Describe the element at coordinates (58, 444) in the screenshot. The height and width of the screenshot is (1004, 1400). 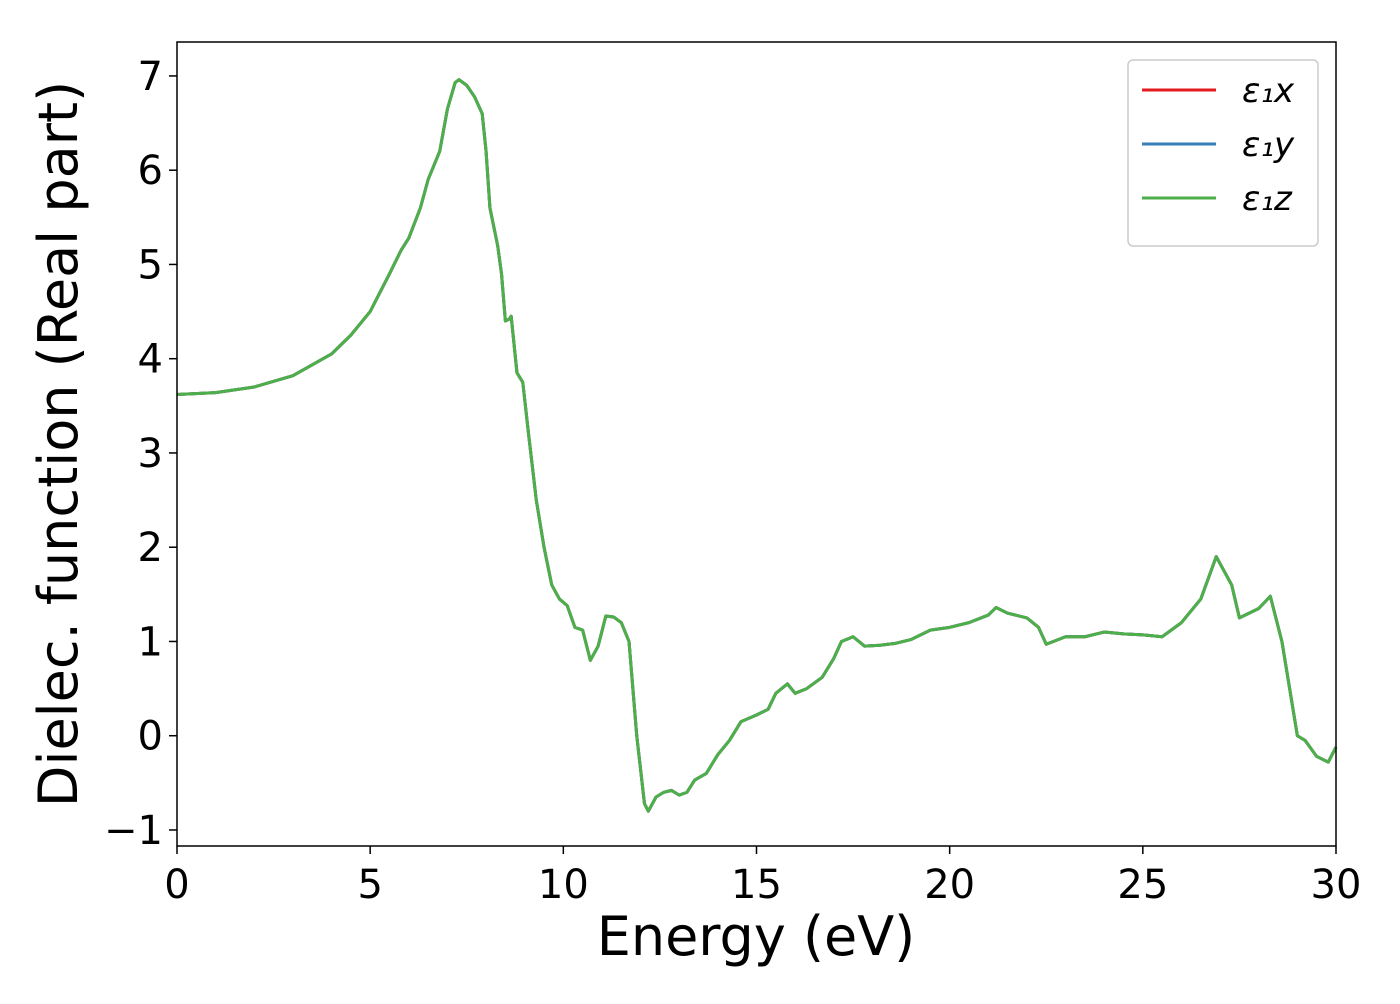
I see `y-axis-label: Dielec. function (Real part)` at that location.